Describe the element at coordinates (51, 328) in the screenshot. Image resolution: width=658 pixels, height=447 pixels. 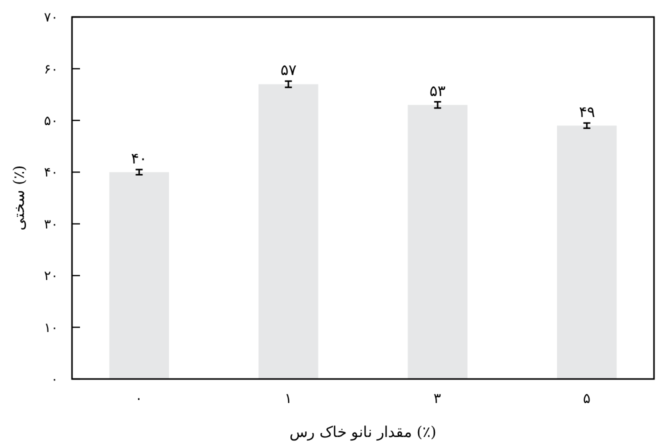
I see `y-tick-label: ۱۰` at that location.